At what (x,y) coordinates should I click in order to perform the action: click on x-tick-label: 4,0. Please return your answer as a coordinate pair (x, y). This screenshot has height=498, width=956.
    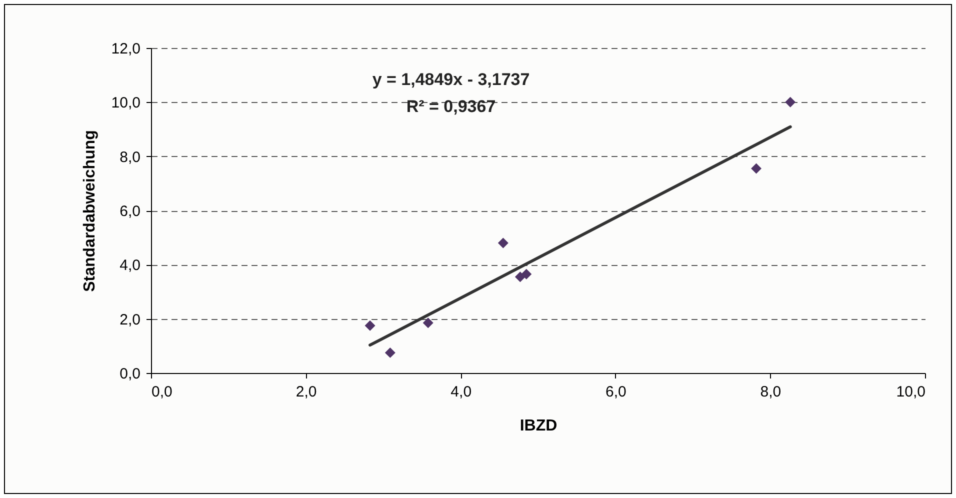
    Looking at the image, I should click on (461, 392).